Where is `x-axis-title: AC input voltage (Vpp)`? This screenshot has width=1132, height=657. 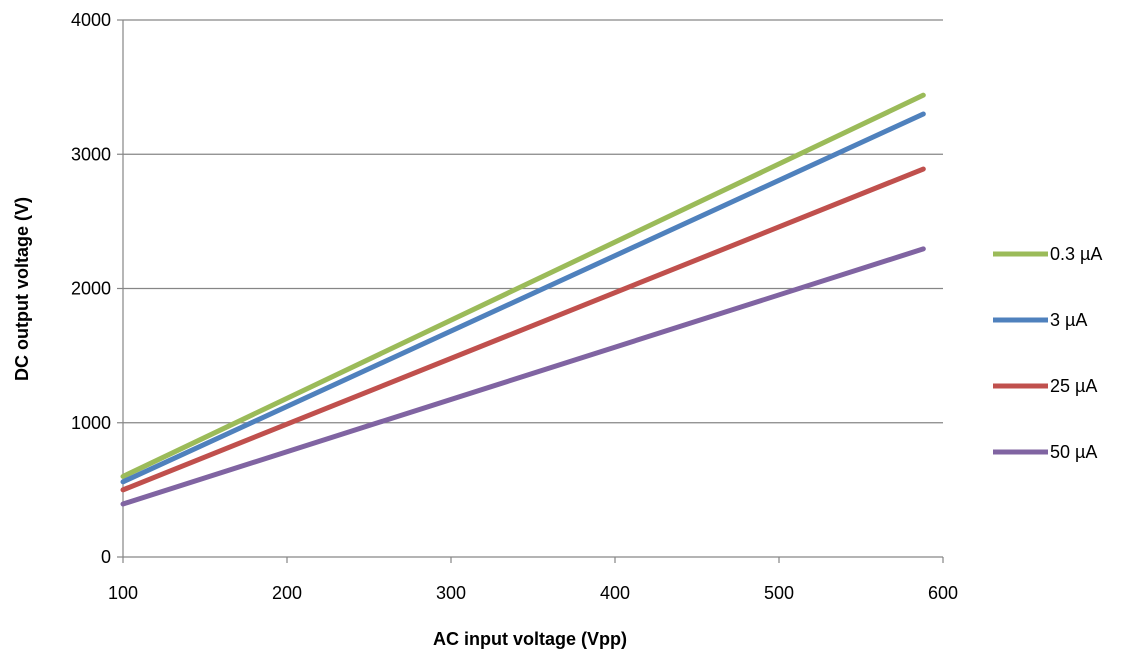 x-axis-title: AC input voltage (Vpp) is located at coordinates (530, 639).